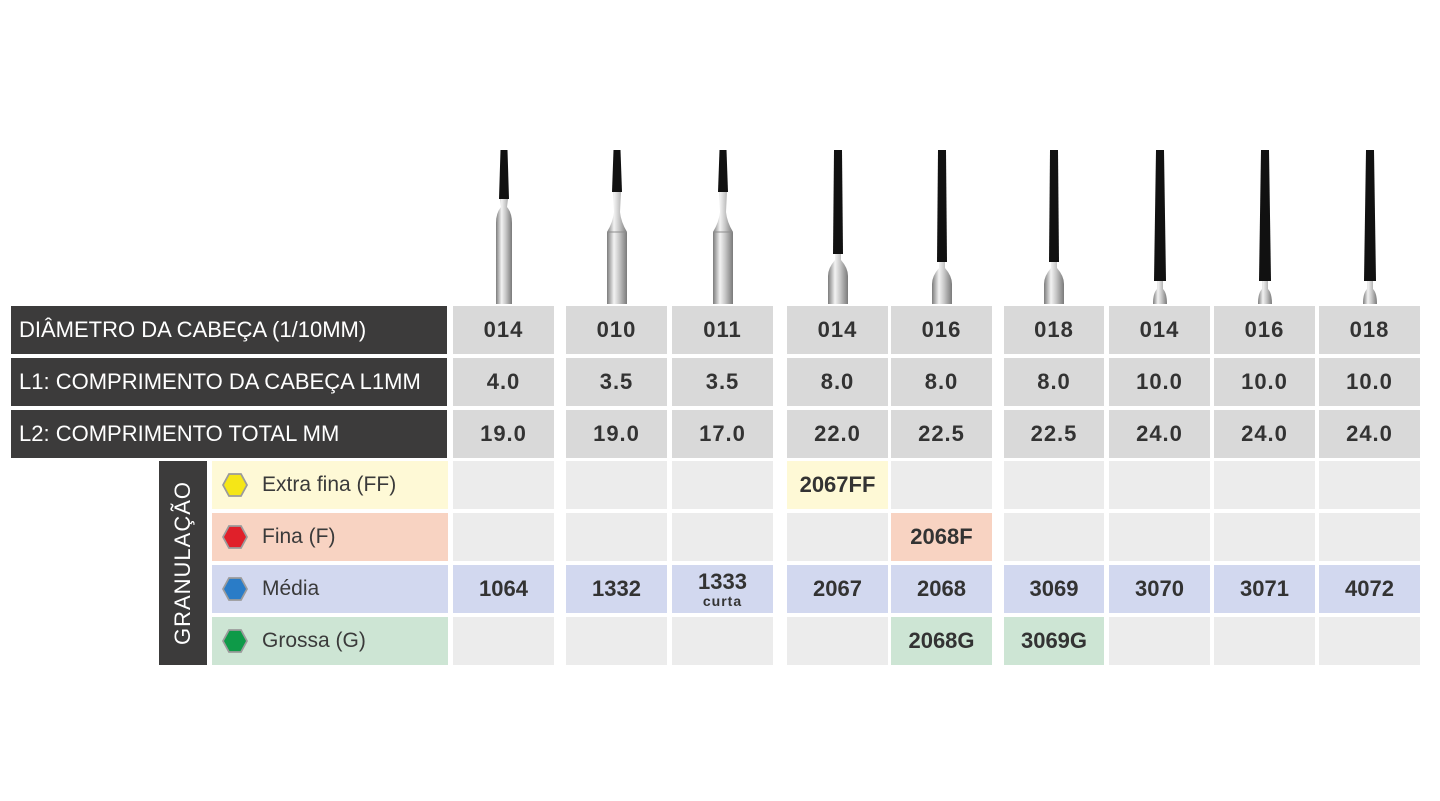  I want to click on product-code-cell: 2068G, so click(941, 641).